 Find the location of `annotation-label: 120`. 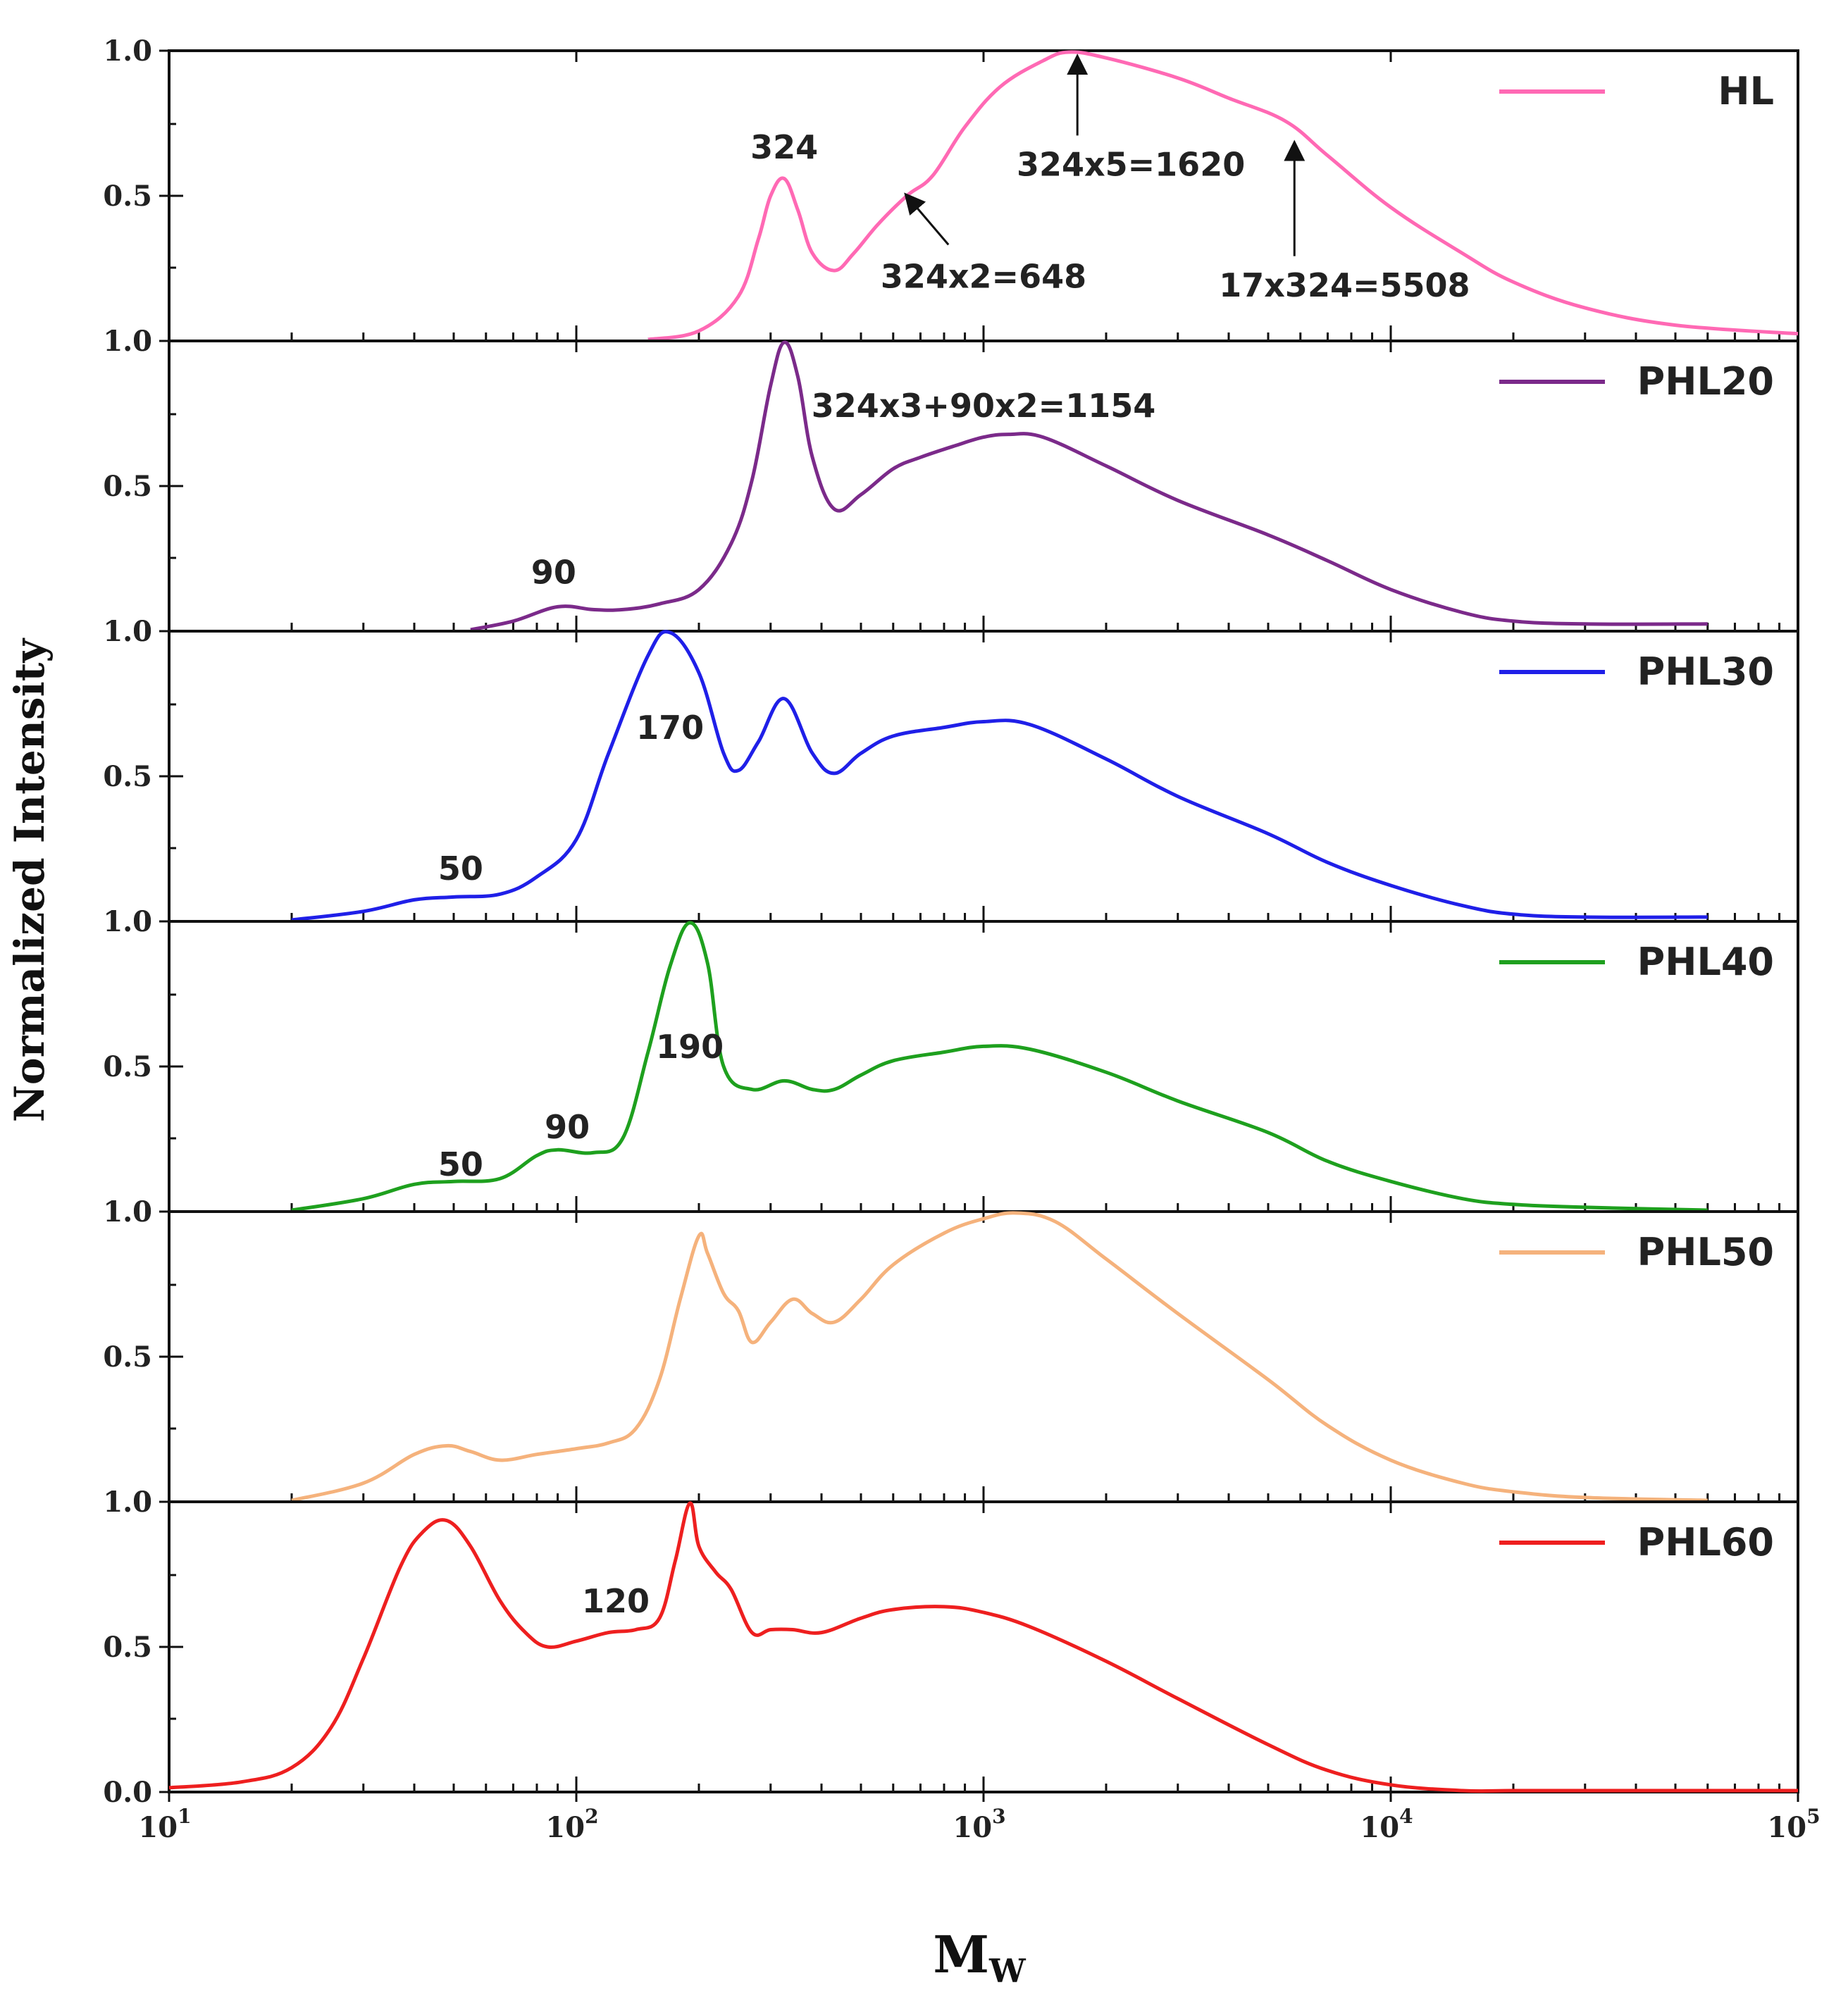

annotation-label: 120 is located at coordinates (616, 1601).